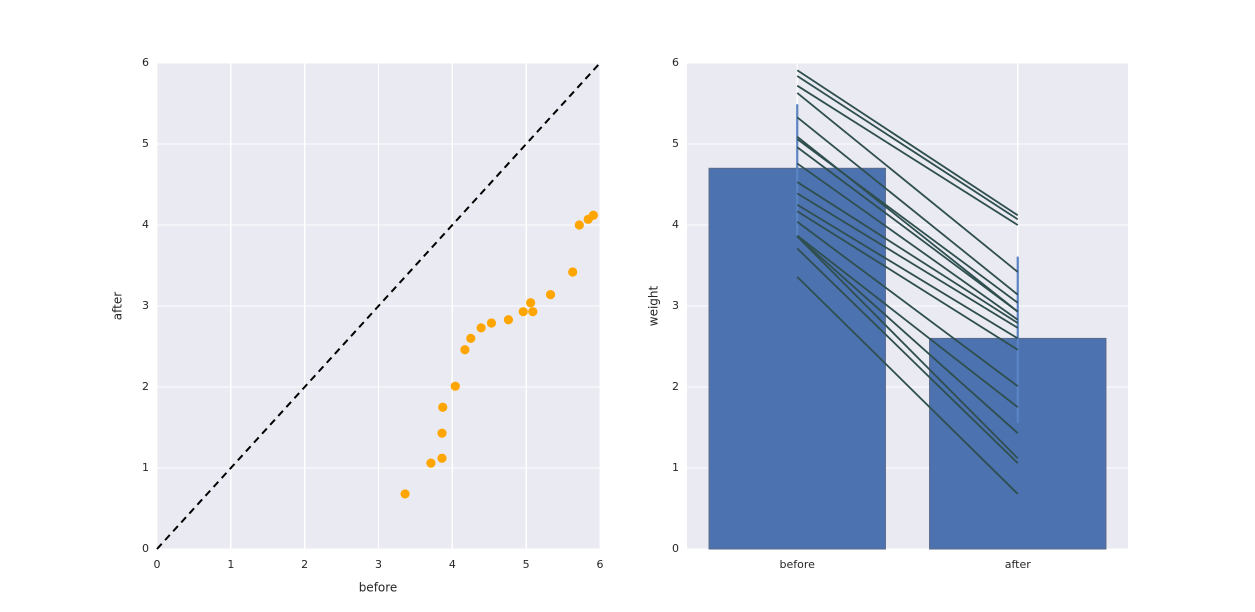 The width and height of the screenshot is (1255, 612). Describe the element at coordinates (157, 564) in the screenshot. I see `x-tick-label: 0` at that location.